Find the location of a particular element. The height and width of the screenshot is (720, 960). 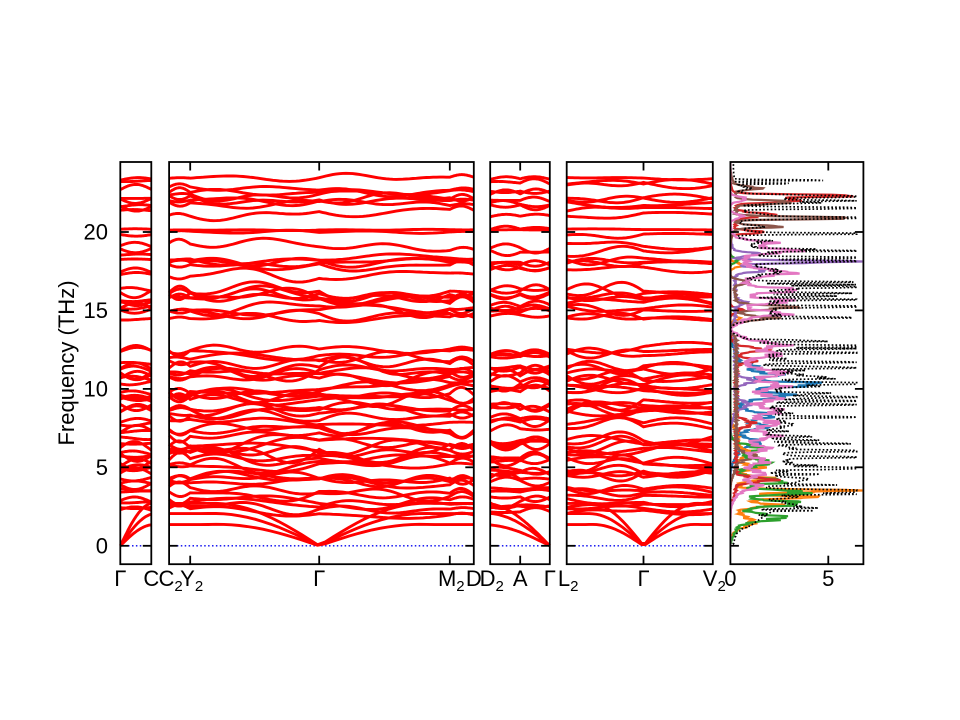

svg-text: A is located at coordinates (520, 578).